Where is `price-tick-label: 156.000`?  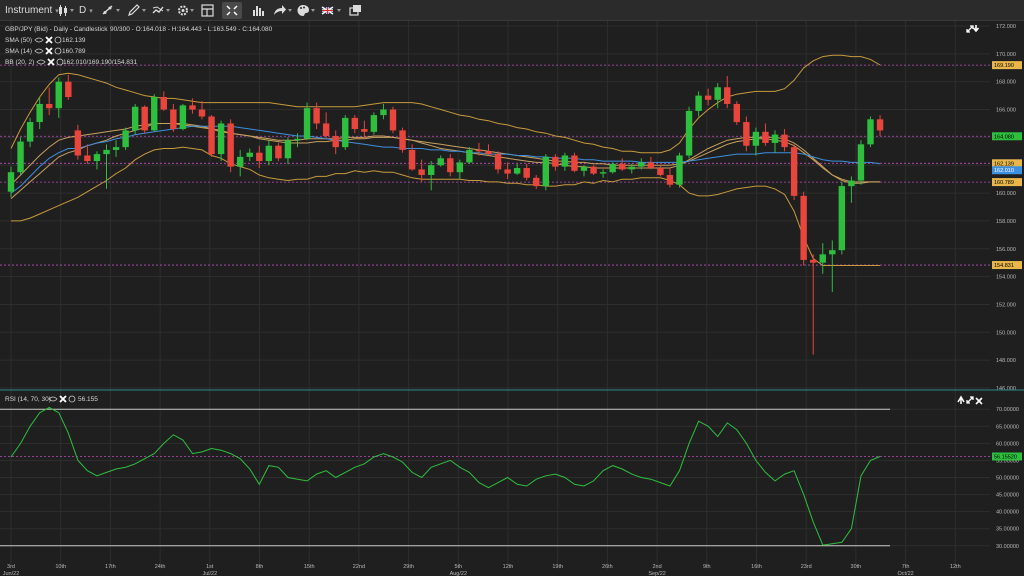
price-tick-label: 156.000 is located at coordinates (1006, 250).